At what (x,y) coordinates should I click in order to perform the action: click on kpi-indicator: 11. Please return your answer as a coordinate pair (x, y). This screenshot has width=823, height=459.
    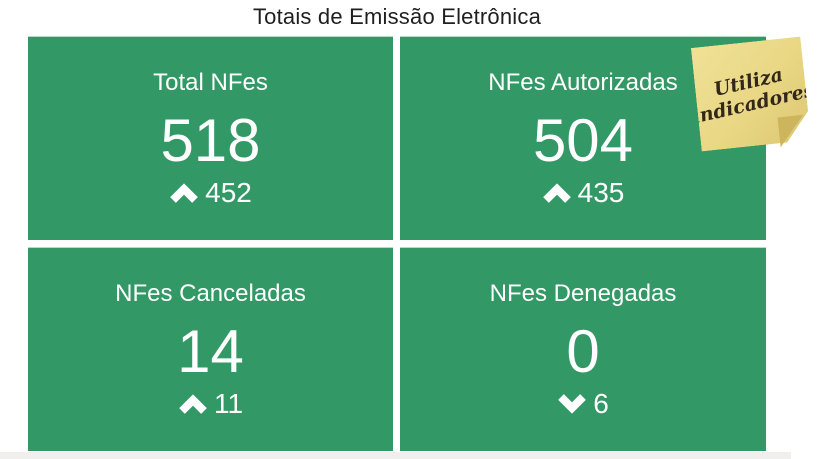
    Looking at the image, I should click on (210, 404).